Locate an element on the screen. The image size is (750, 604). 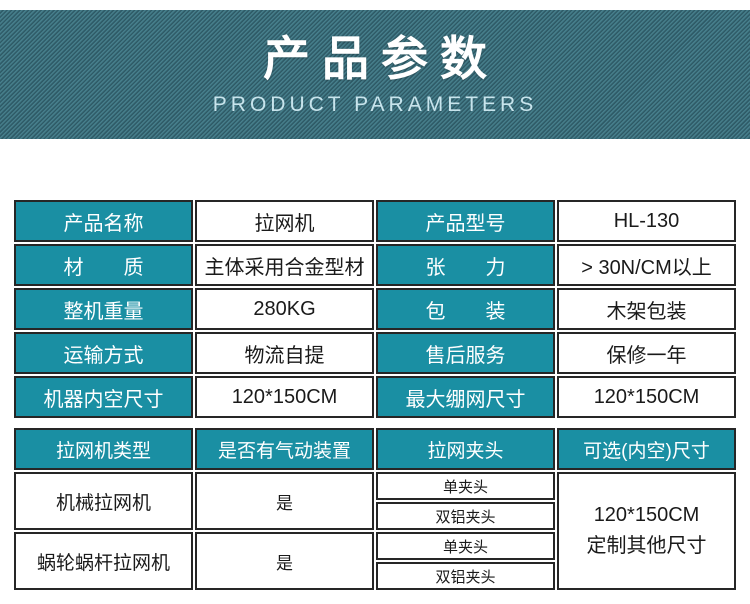
spec-row: 运输方式 物流自提 售后服务 保修一年 is located at coordinates (375, 353).